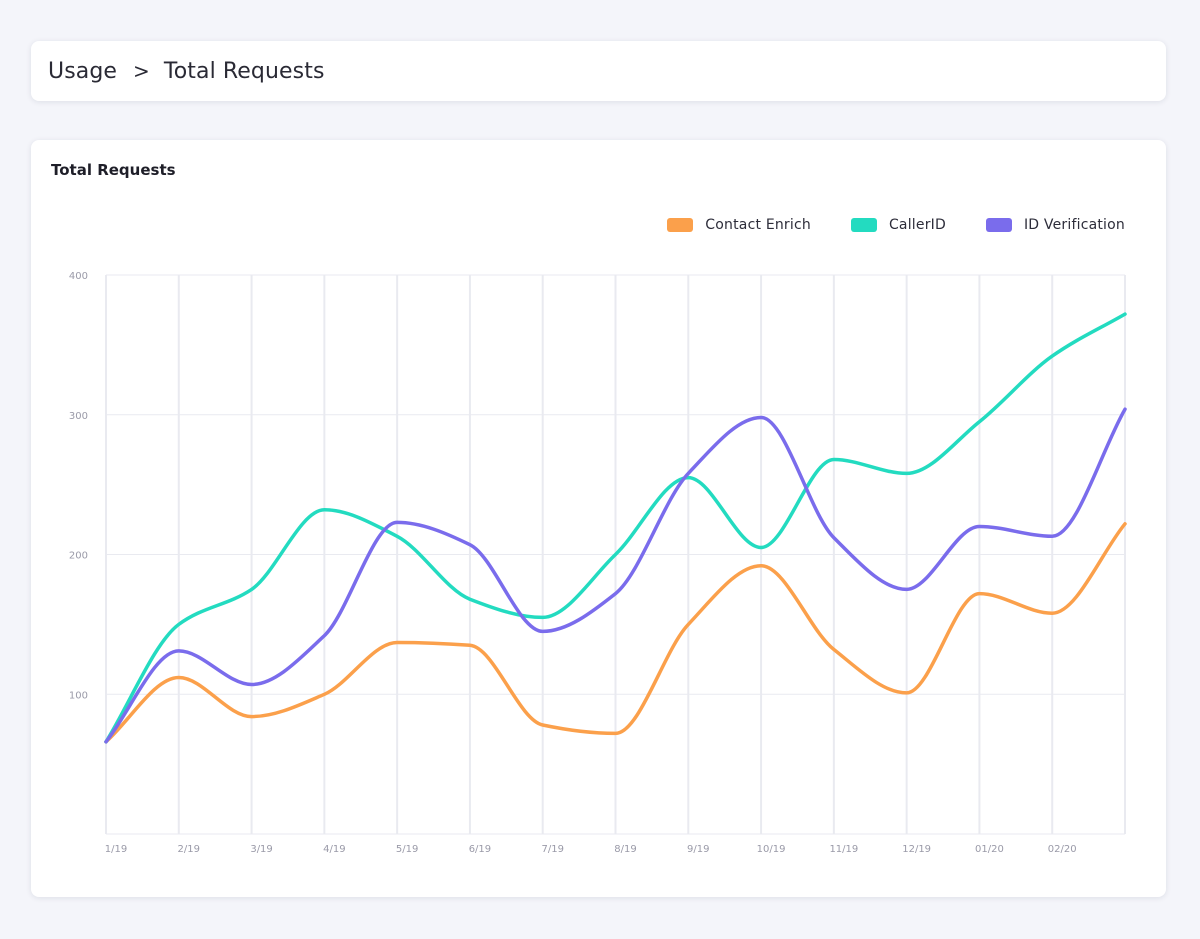 This screenshot has height=939, width=1200. I want to click on legend-swatch-contact-enrich, so click(680, 225).